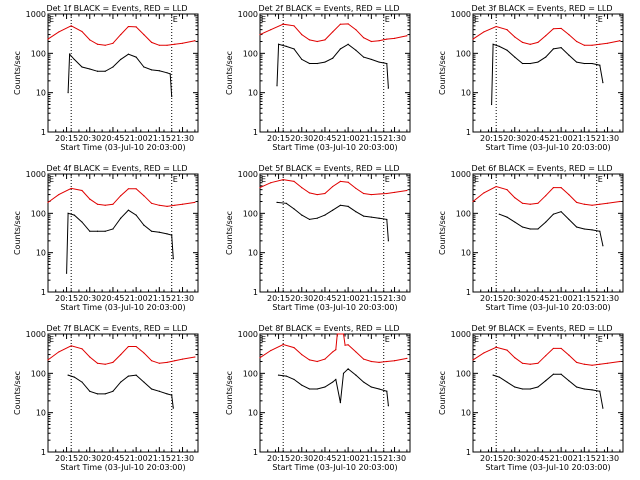 The width and height of the screenshot is (640, 480). I want to click on x-tick-label: 20:30, so click(301, 458).